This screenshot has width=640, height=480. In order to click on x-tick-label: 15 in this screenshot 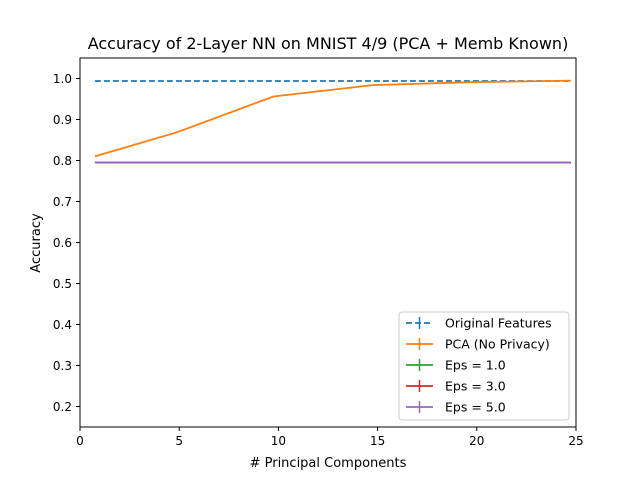, I will do `click(377, 441)`.